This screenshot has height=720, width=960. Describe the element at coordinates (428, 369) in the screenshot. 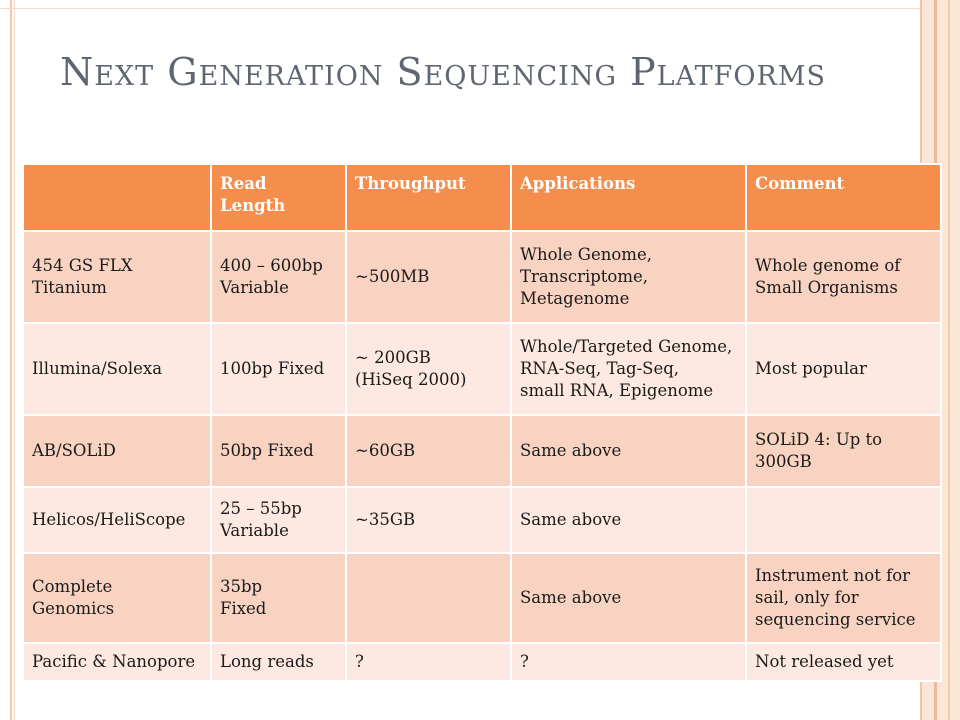

I see `cell-throughput: ~ 200GB (HiSeq 2000)` at that location.